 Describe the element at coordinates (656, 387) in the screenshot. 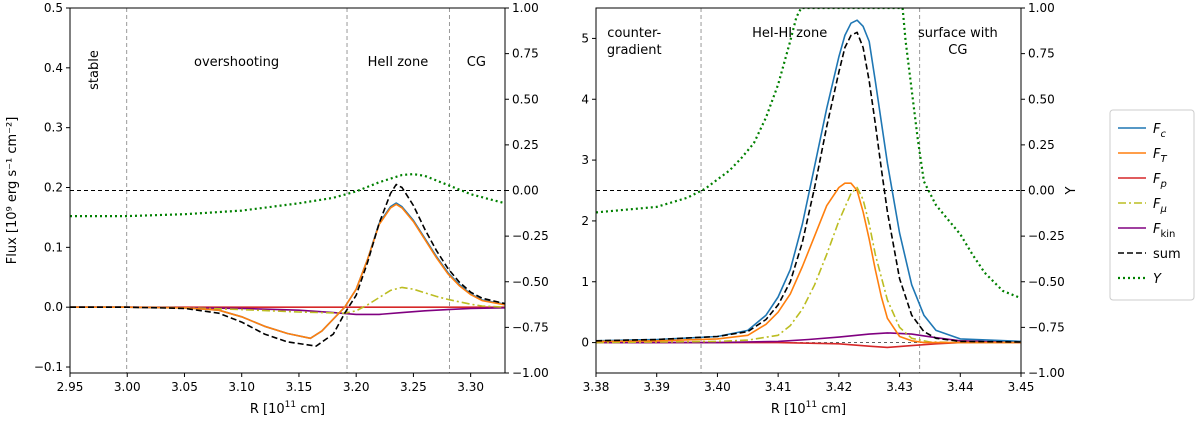

I see `x-tick-label: 3.39` at that location.